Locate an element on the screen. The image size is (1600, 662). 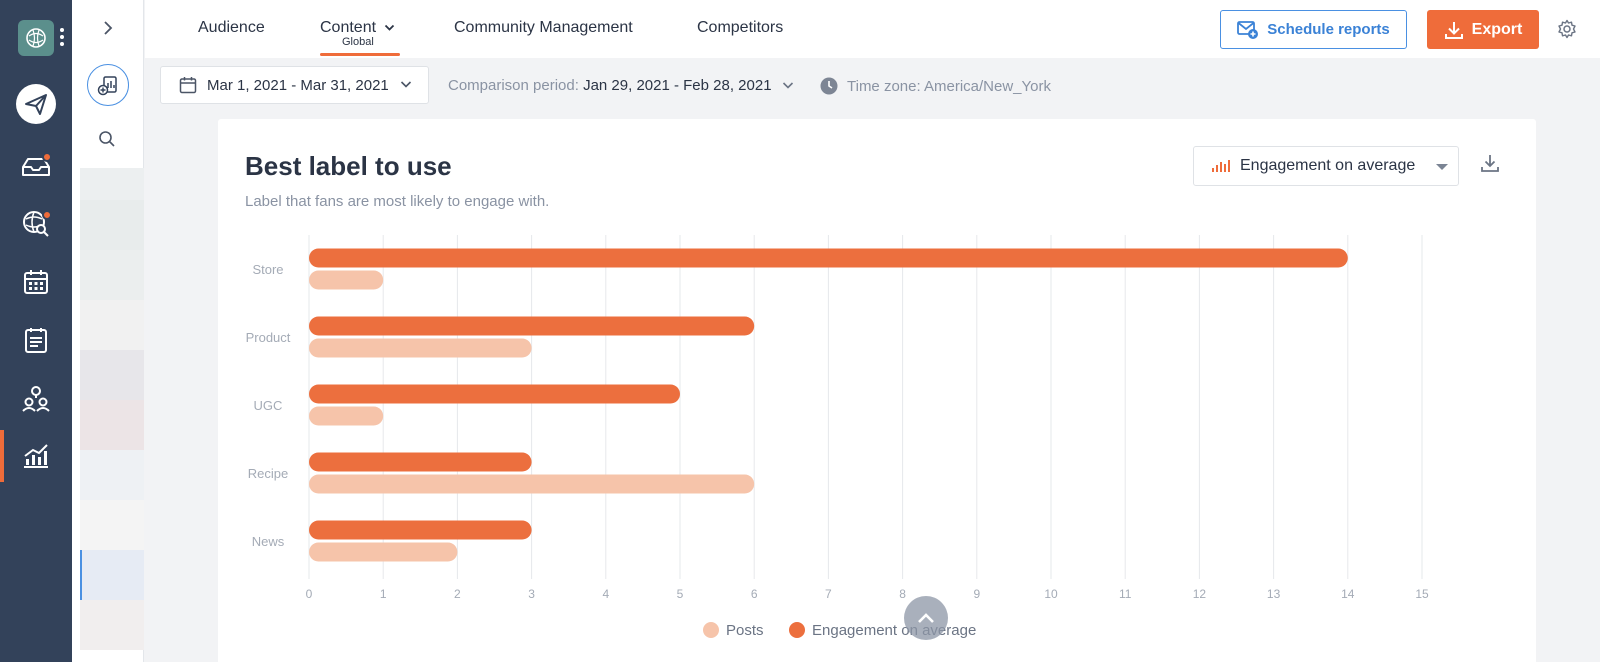
legend-engagement-label: Engagement on average is located at coordinates (894, 630).